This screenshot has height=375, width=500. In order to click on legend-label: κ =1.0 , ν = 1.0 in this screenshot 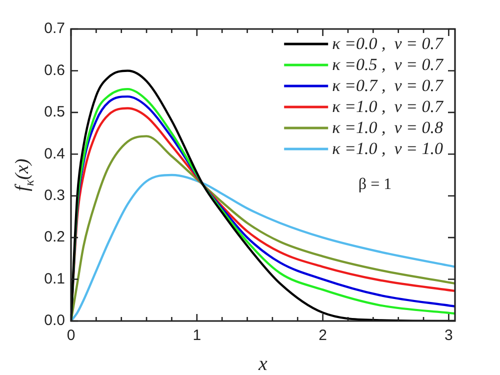, I will do `click(388, 148)`.